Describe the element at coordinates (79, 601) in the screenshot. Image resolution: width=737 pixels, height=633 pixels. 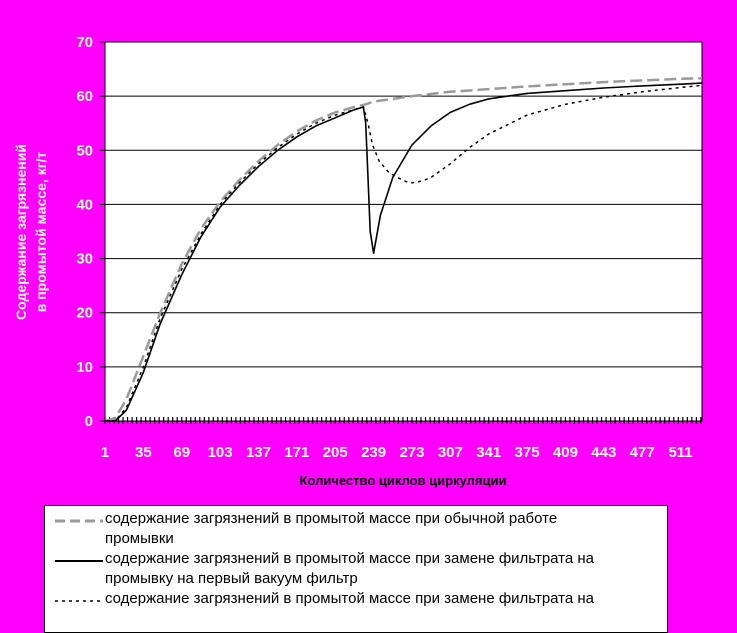
I see `legend-swatch-dotted` at that location.